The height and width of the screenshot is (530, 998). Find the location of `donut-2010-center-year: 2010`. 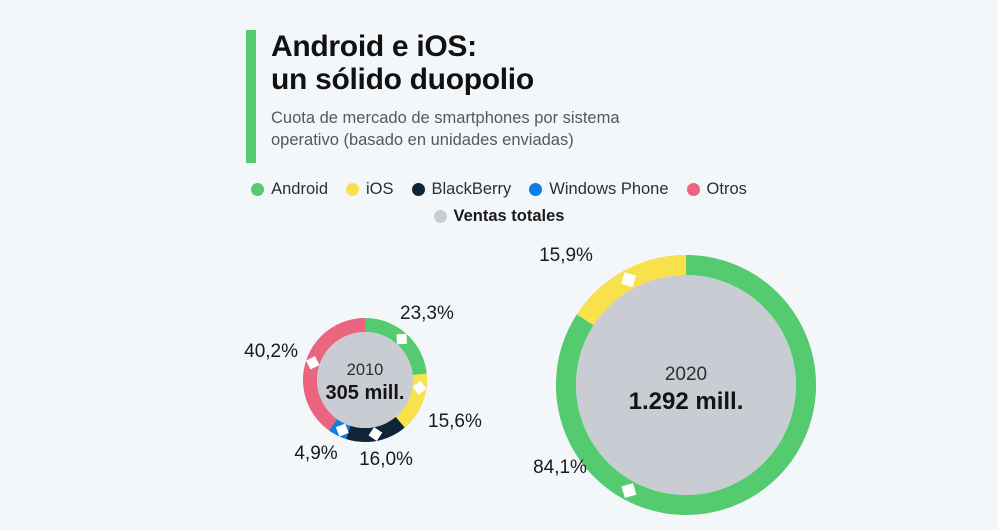

donut-2010-center-year: 2010 is located at coordinates (365, 370).